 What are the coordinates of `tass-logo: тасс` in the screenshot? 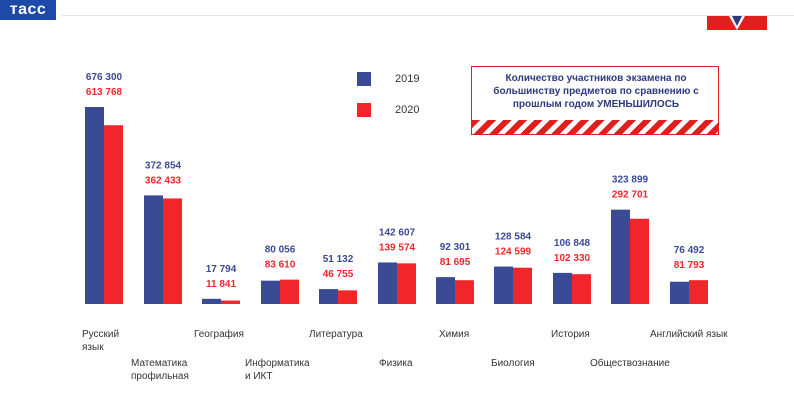 It's located at (28, 10).